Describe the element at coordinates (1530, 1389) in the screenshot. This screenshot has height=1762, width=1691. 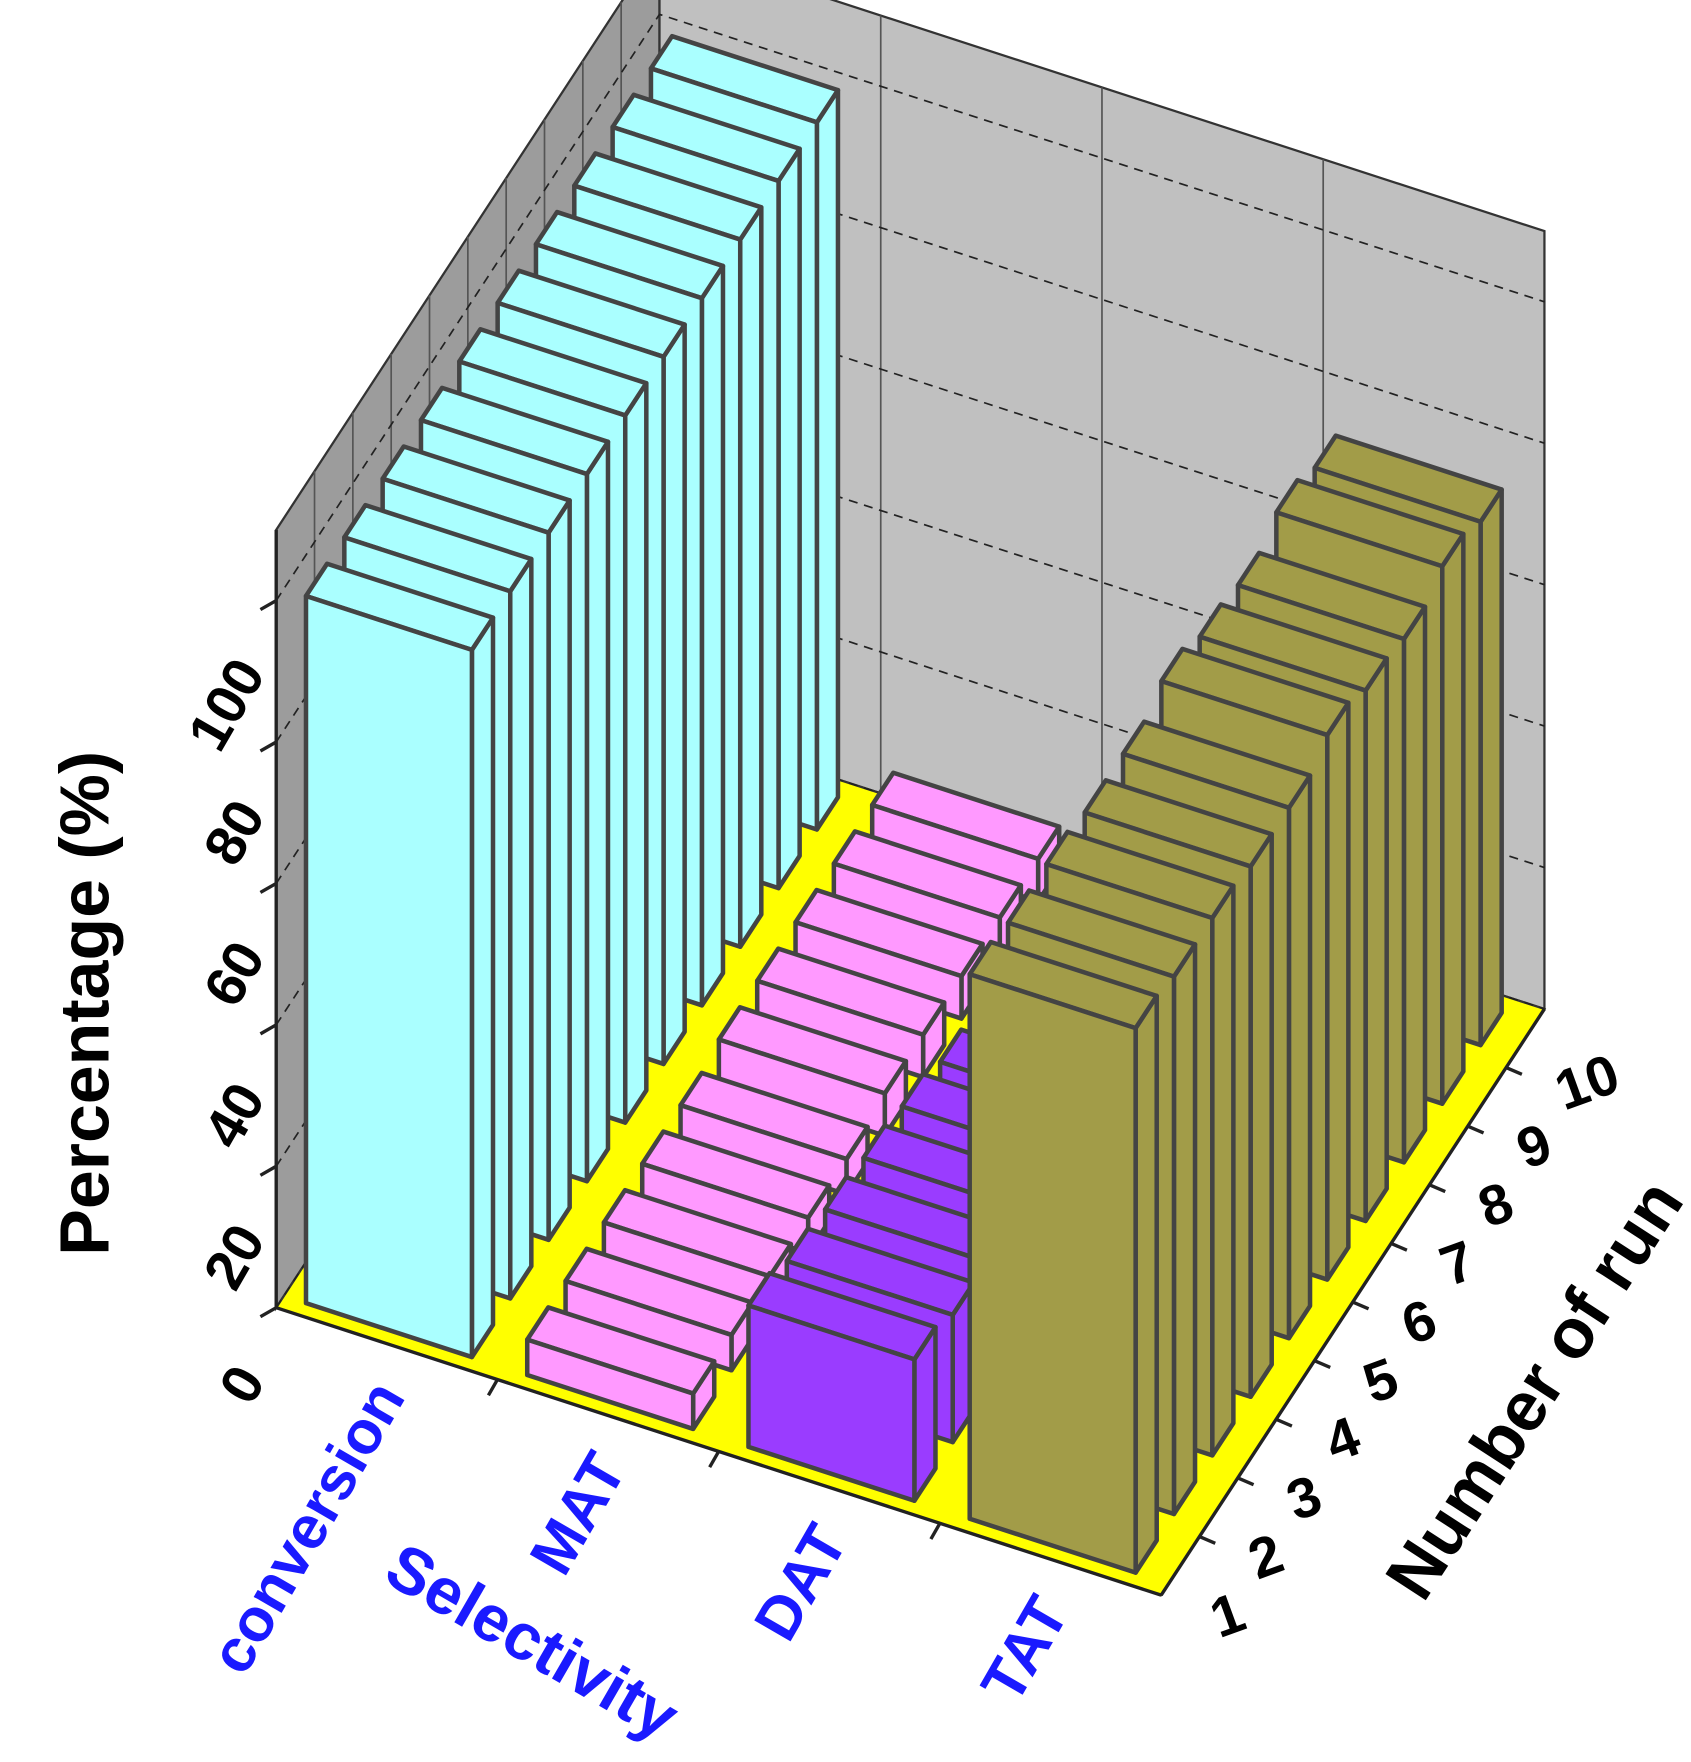
I see `z-axis-title: Number of run` at that location.